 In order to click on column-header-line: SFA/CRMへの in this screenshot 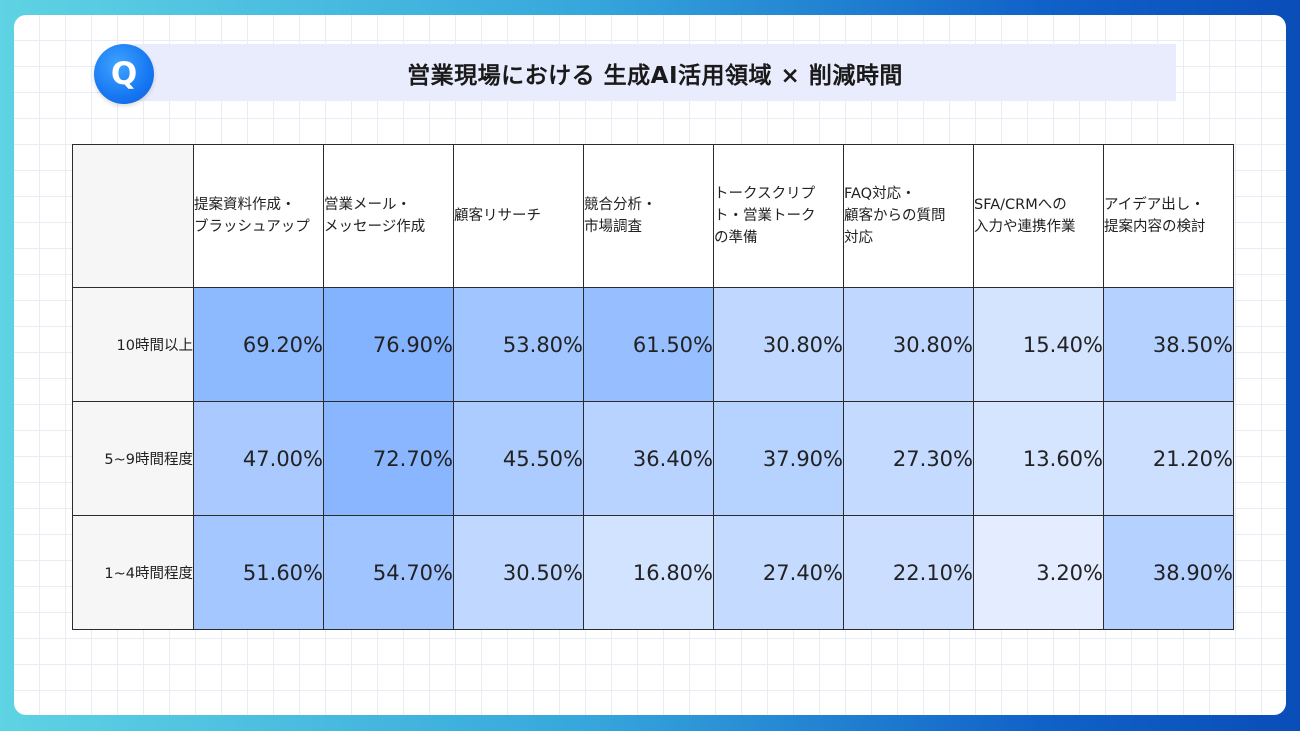, I will do `click(1020, 205)`.